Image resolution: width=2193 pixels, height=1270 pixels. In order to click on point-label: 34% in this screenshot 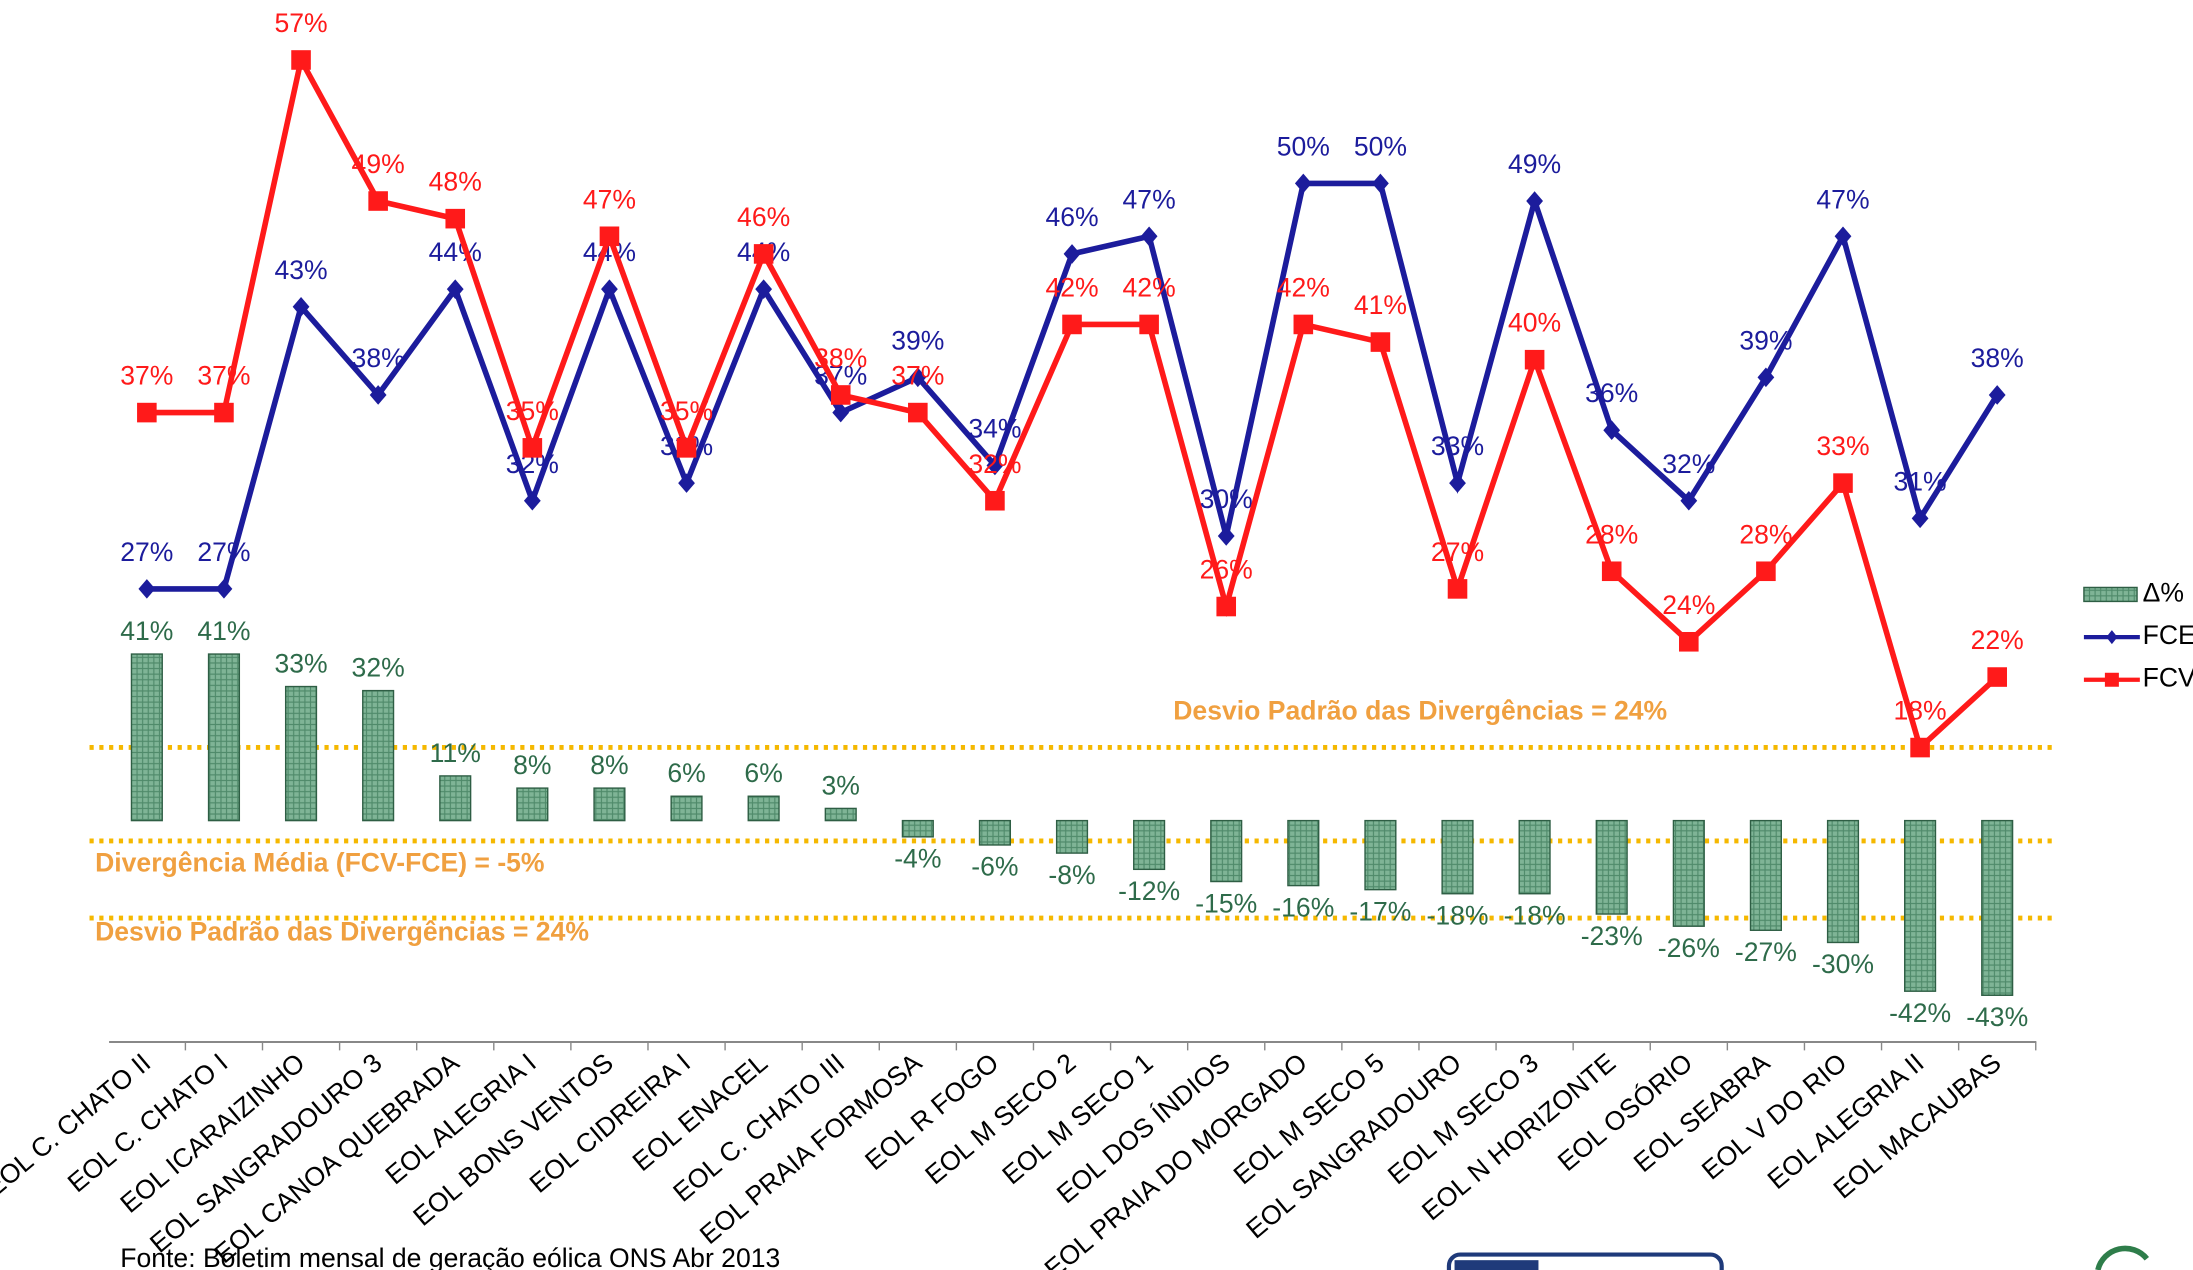, I will do `click(994, 429)`.